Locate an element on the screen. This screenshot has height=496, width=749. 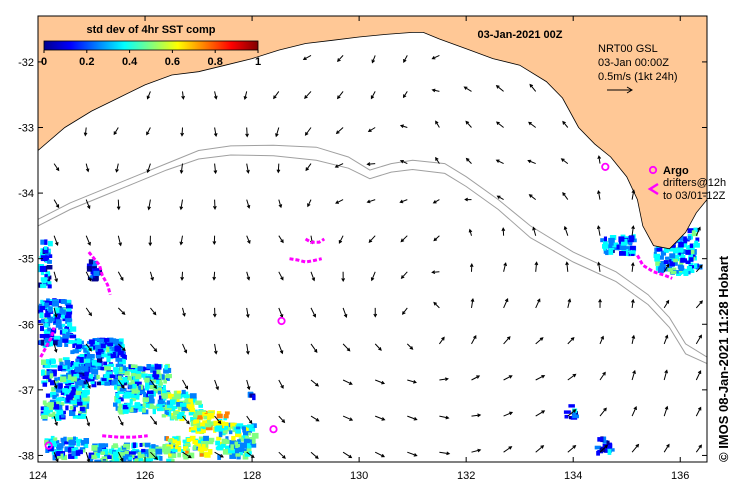
argo-drifter-track is located at coordinates (47, 342).